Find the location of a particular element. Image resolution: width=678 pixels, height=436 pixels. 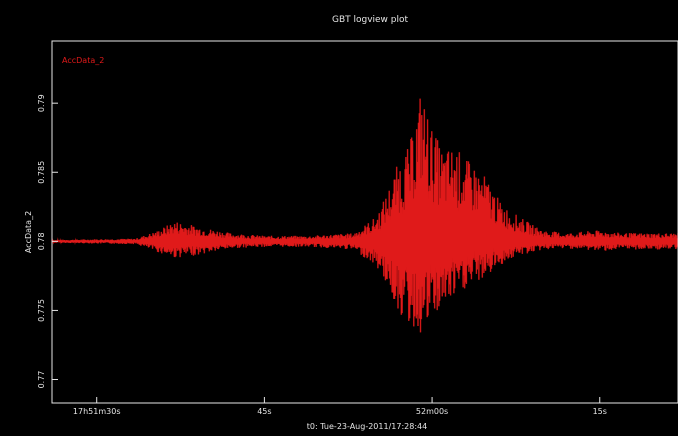

x-axis-ticks: 17h51m30s 45s 52m00s 15s is located at coordinates (340, 406).